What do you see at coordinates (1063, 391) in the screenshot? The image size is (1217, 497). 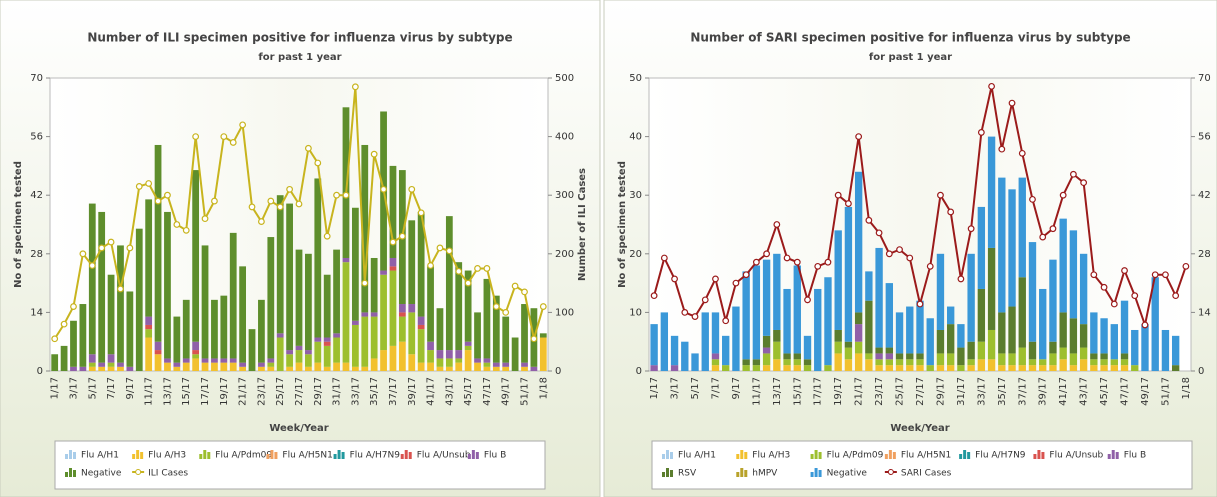 I see `x-tick-label: 41/17` at bounding box center [1063, 391].